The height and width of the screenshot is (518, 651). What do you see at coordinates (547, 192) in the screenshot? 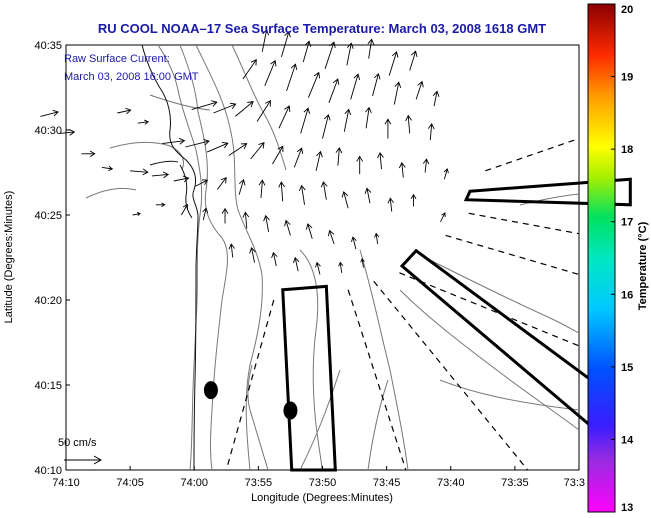
I see `antenna-sector-box` at bounding box center [547, 192].